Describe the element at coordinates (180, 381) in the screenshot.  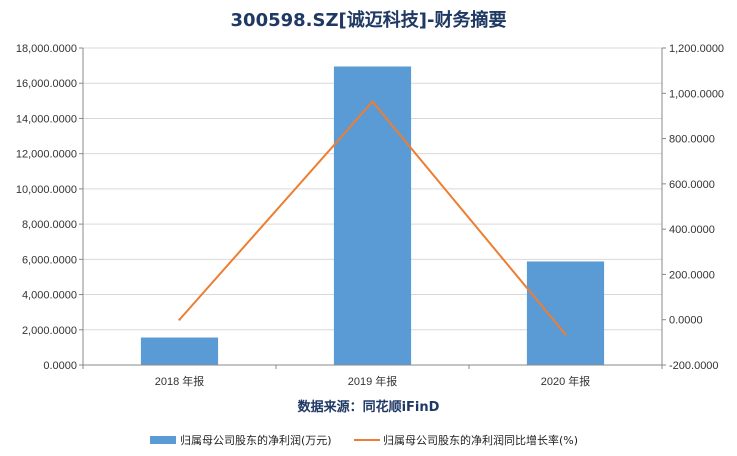
I see `x-tick-label: 2018 年报` at that location.